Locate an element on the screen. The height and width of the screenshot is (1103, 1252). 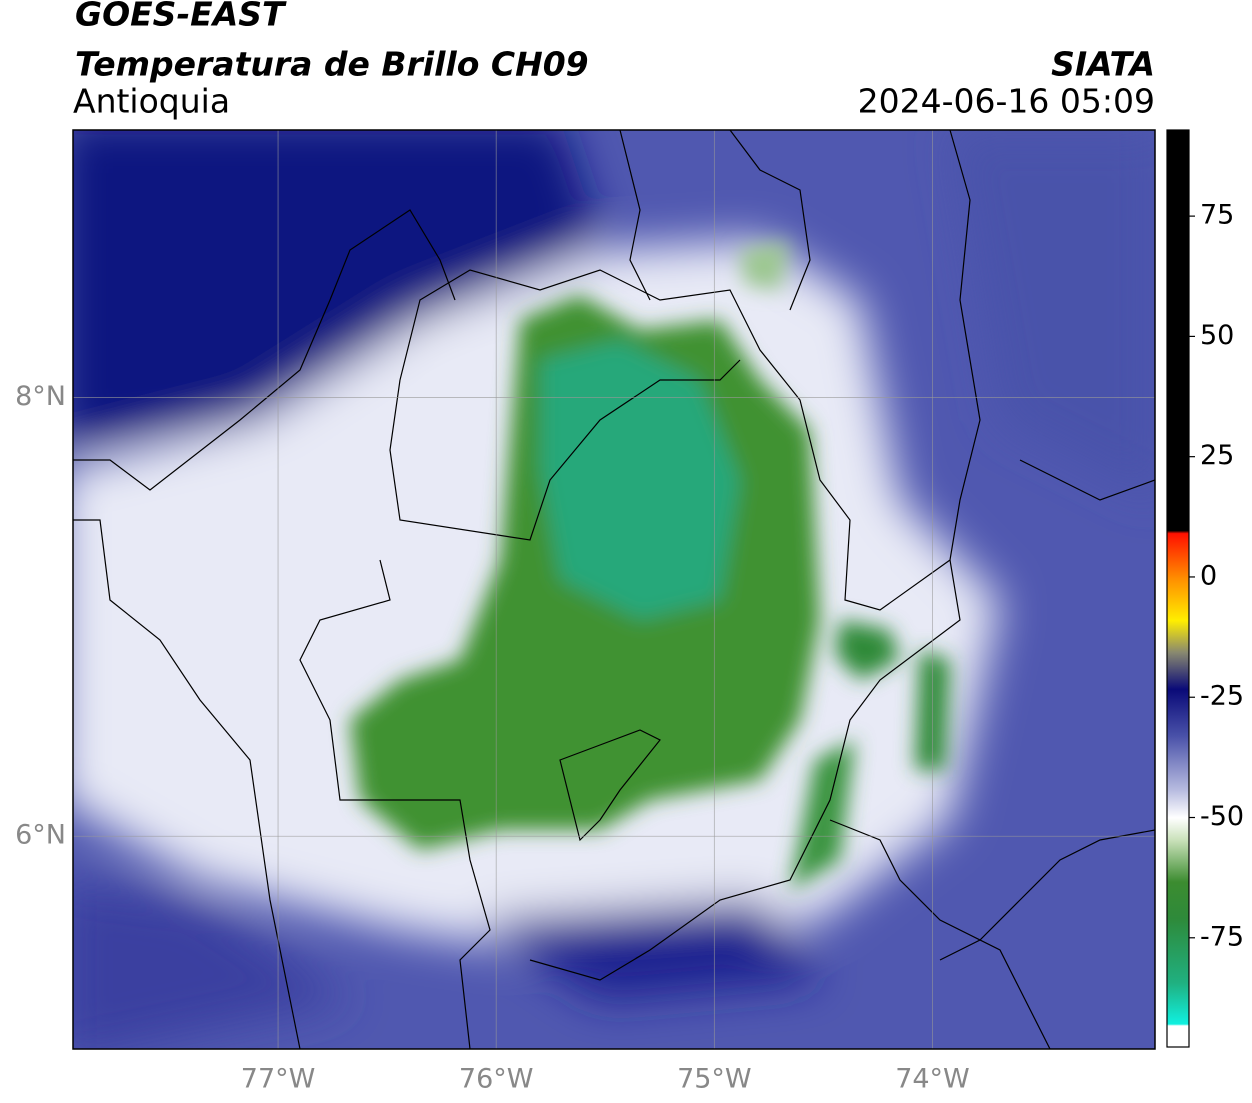
source: SIATA is located at coordinates (1103, 64).